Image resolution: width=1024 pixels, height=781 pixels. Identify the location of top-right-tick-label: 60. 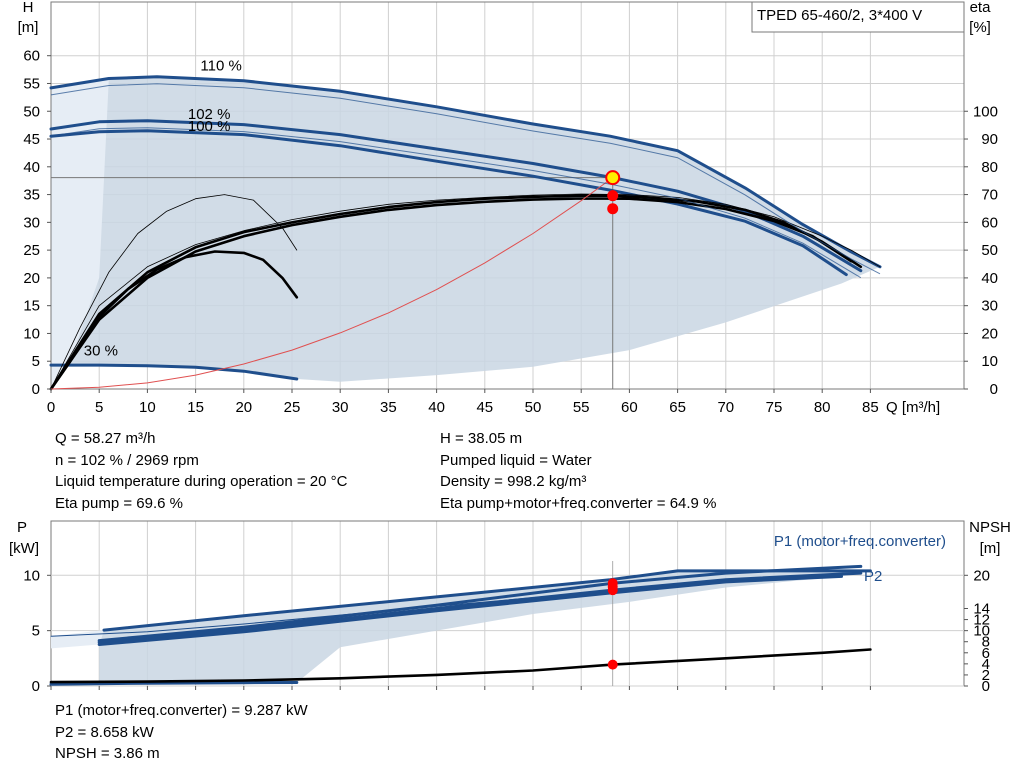
(989, 222).